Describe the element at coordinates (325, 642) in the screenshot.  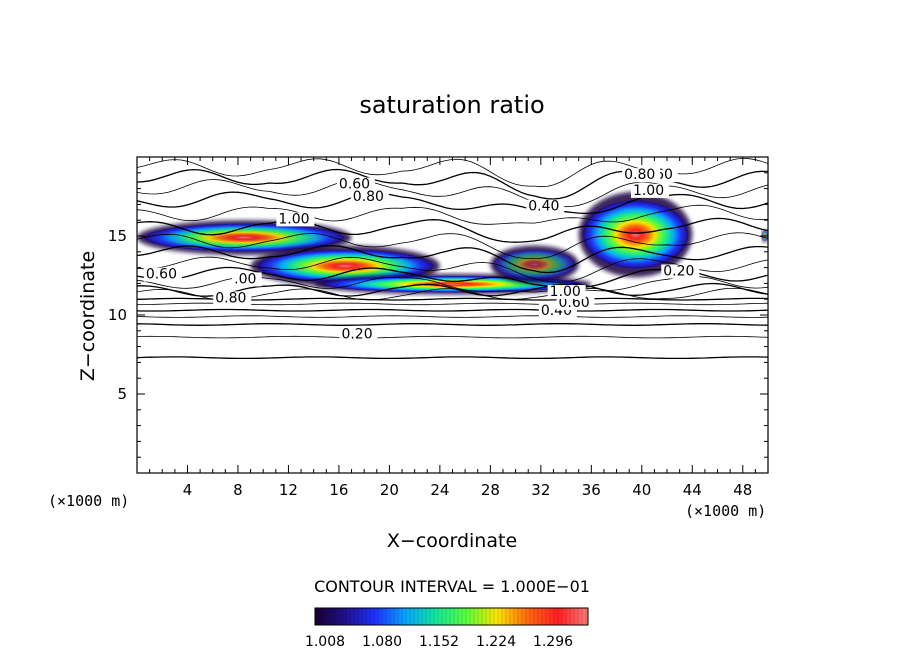
I see `colorbar-tick-label: 1.008` at that location.